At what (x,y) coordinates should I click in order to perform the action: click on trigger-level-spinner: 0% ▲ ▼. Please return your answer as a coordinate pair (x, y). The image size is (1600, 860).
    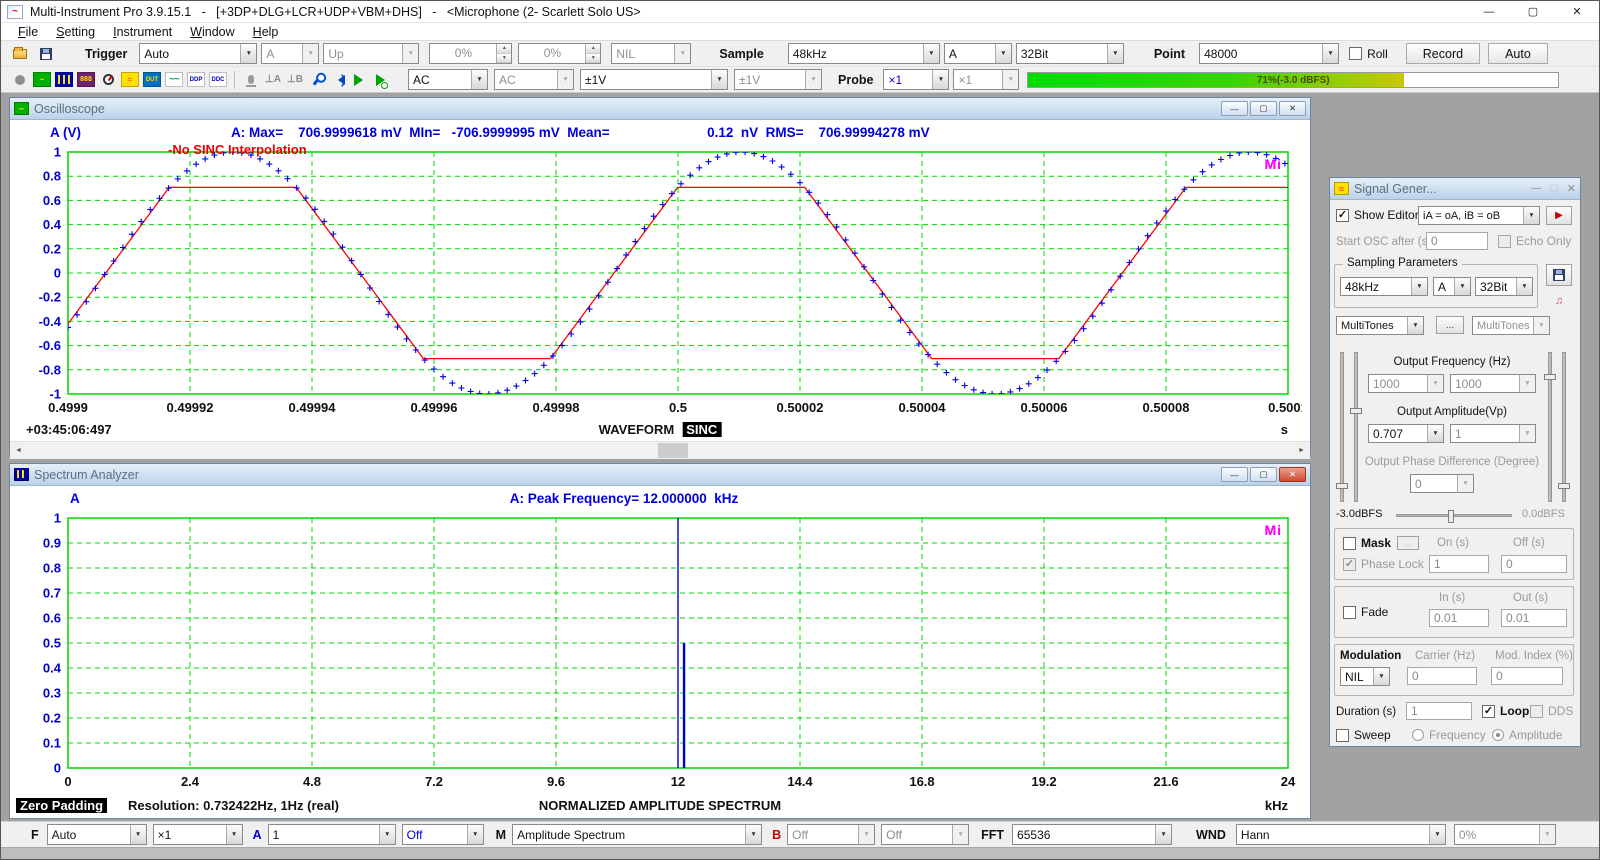
    Looking at the image, I should click on (471, 53).